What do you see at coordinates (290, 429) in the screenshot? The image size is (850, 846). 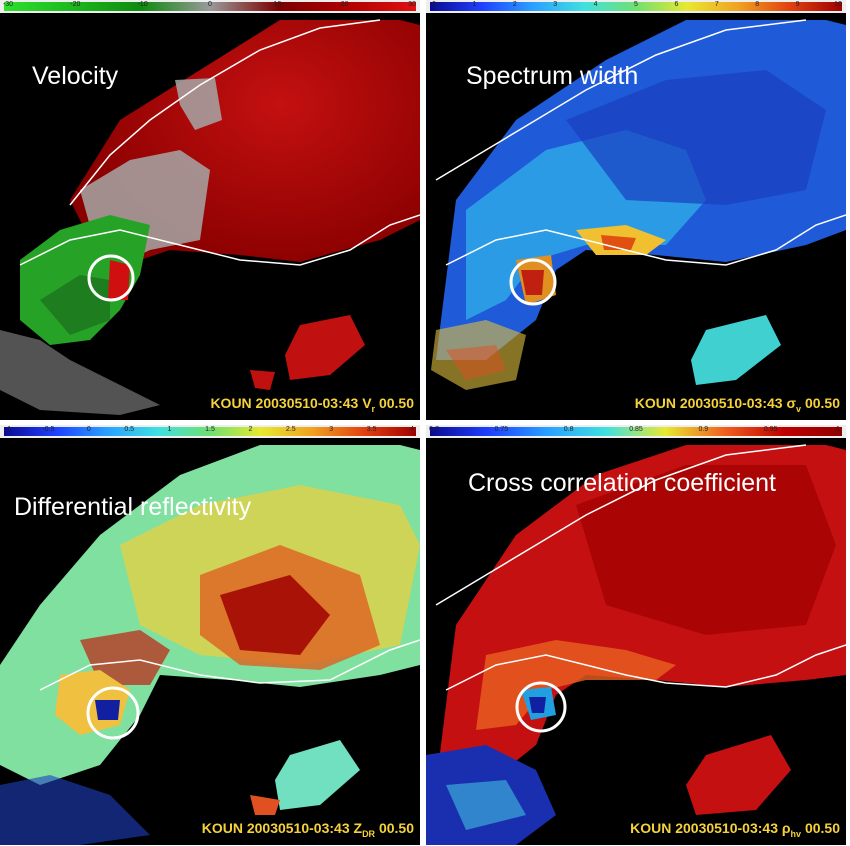 I see `colorbar-tick-label: 2.5` at bounding box center [290, 429].